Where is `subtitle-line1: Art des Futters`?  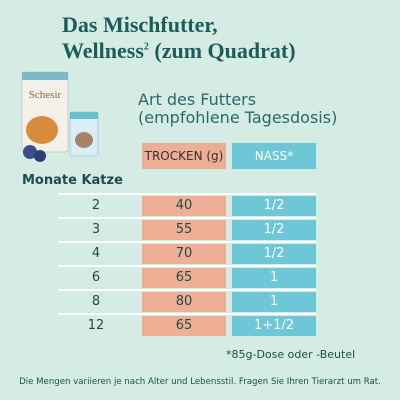
subtitle-line1: Art des Futters is located at coordinates (197, 99).